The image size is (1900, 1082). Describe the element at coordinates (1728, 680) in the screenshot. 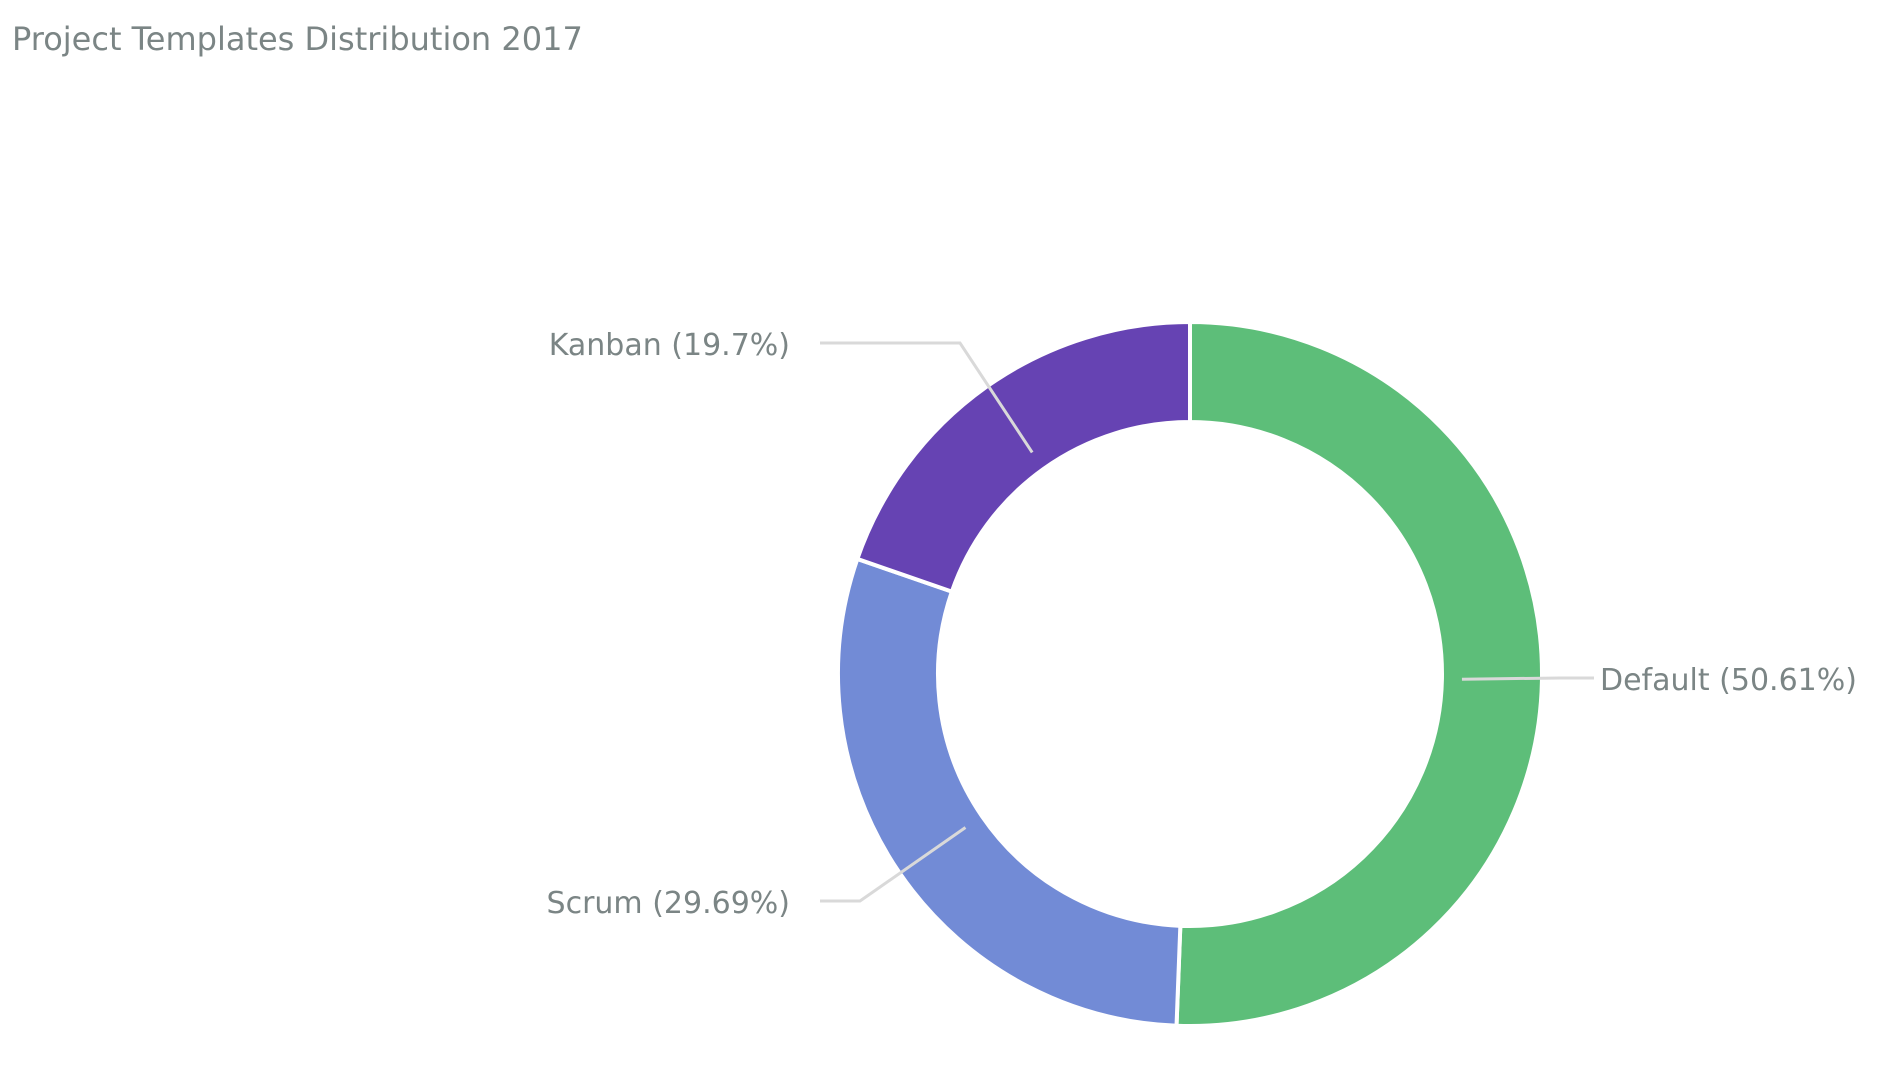

I see `slice-label-default: Default (50.61%)` at that location.